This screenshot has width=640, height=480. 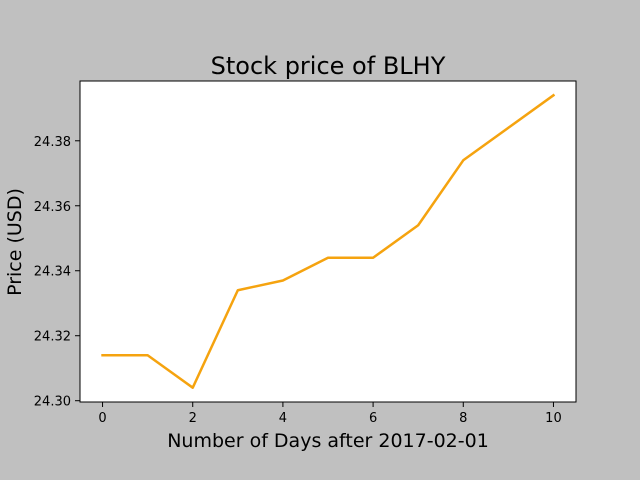 I want to click on y-tick-label: 24.38, so click(x=52, y=142).